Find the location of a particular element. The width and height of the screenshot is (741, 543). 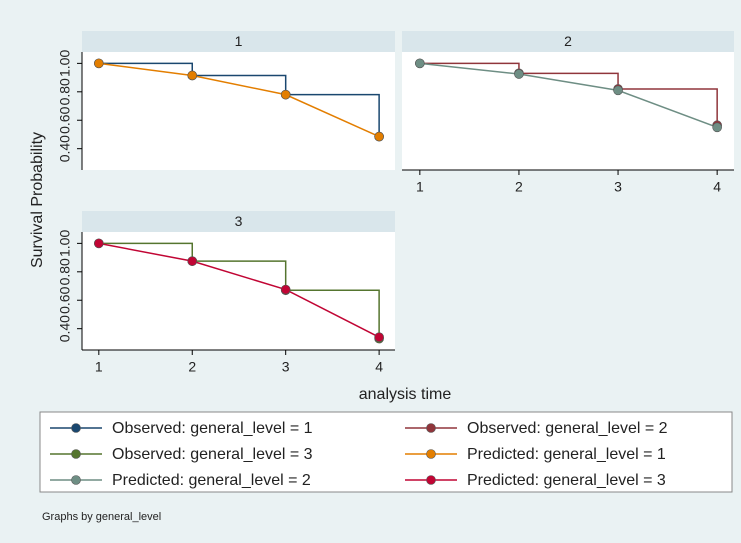

x-axis-label: analysis time is located at coordinates (405, 394).